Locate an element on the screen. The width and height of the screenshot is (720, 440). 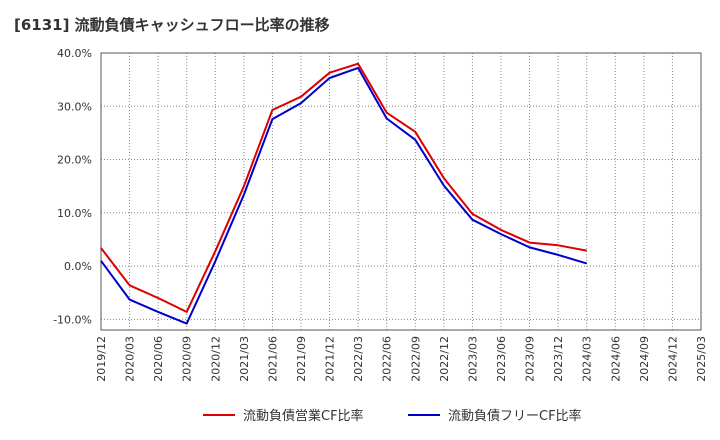
x-tick-label: 2022/12 is located at coordinates (444, 359).